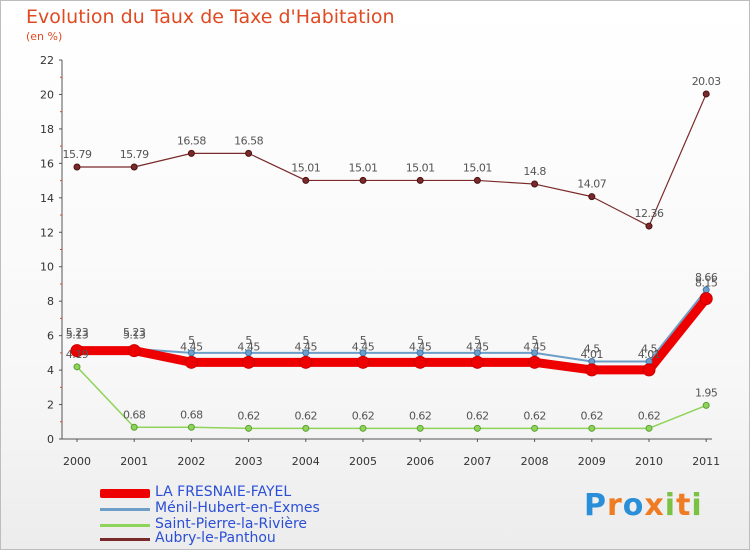 The height and width of the screenshot is (550, 750). What do you see at coordinates (215, 538) in the screenshot?
I see `legend-label: Aubry-le-Panthou` at bounding box center [215, 538].